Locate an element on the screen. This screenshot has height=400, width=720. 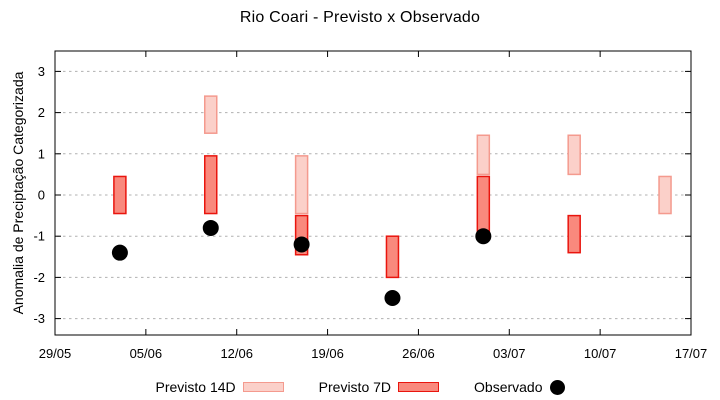
legend-swatch-previsto-14d is located at coordinates (263, 387).